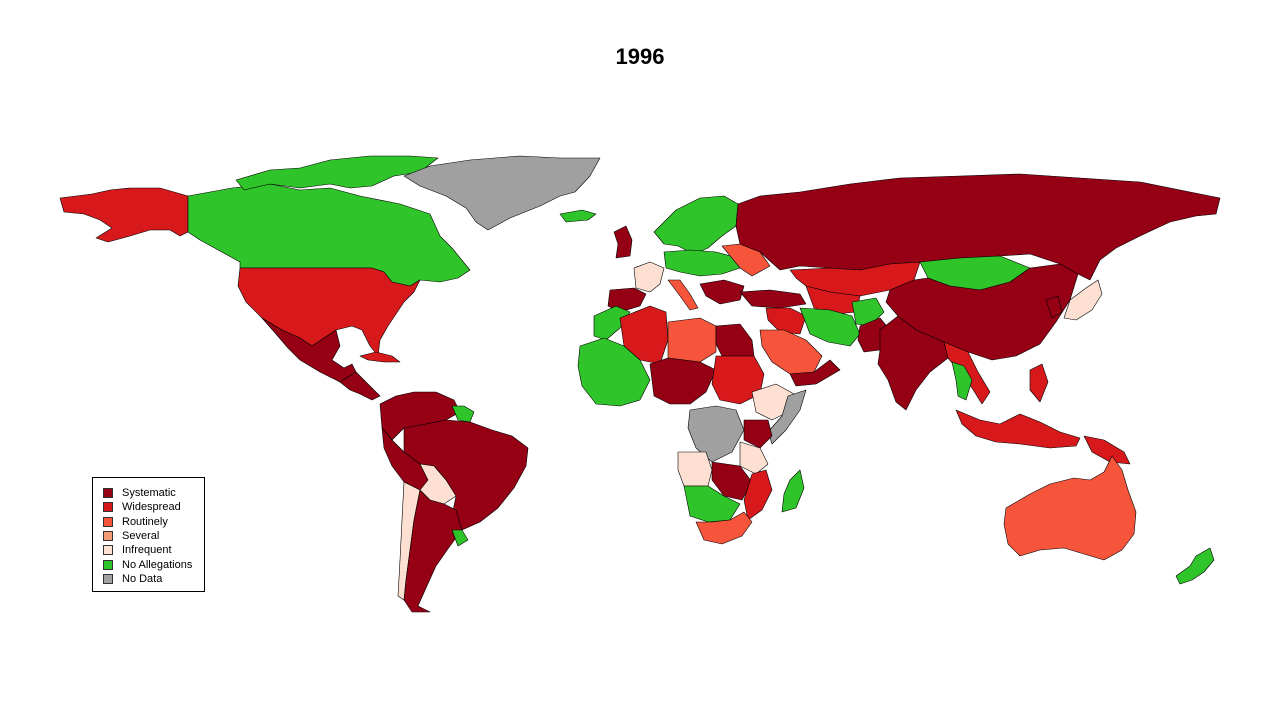  What do you see at coordinates (145, 521) in the screenshot?
I see `legend-label: Routinely` at bounding box center [145, 521].